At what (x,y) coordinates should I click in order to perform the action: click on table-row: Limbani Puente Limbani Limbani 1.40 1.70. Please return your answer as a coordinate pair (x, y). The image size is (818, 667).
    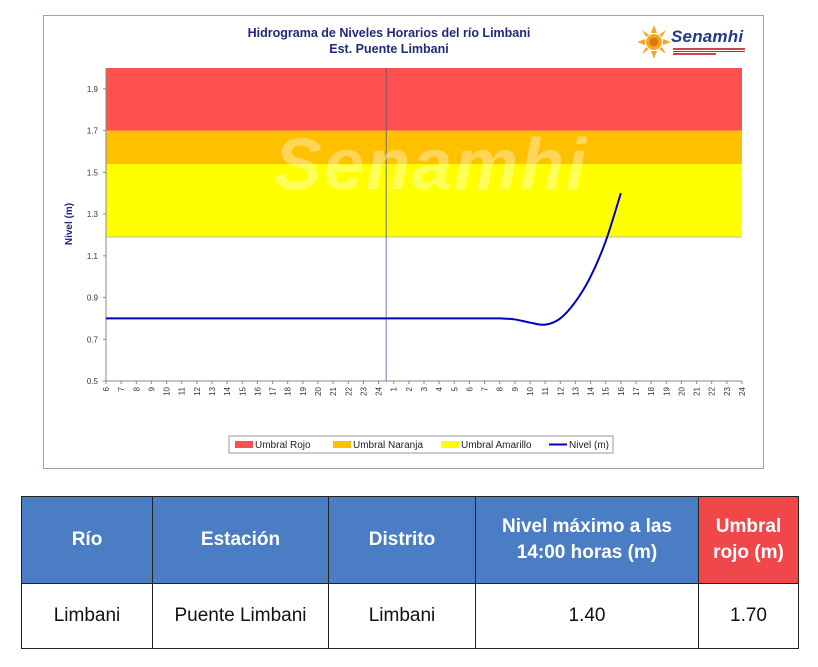
    Looking at the image, I should click on (410, 616).